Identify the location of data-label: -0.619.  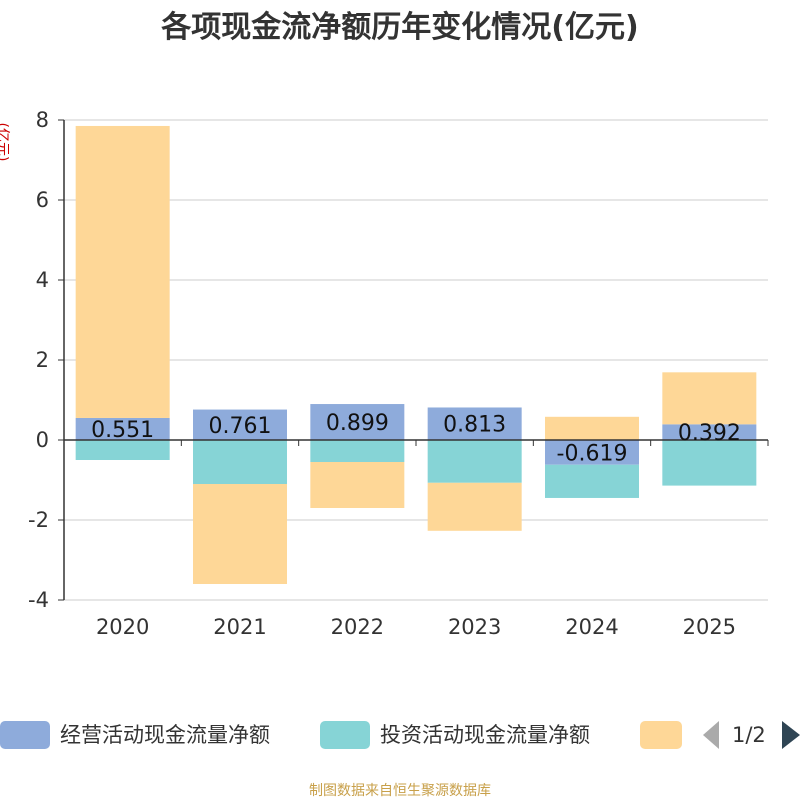
(592, 453).